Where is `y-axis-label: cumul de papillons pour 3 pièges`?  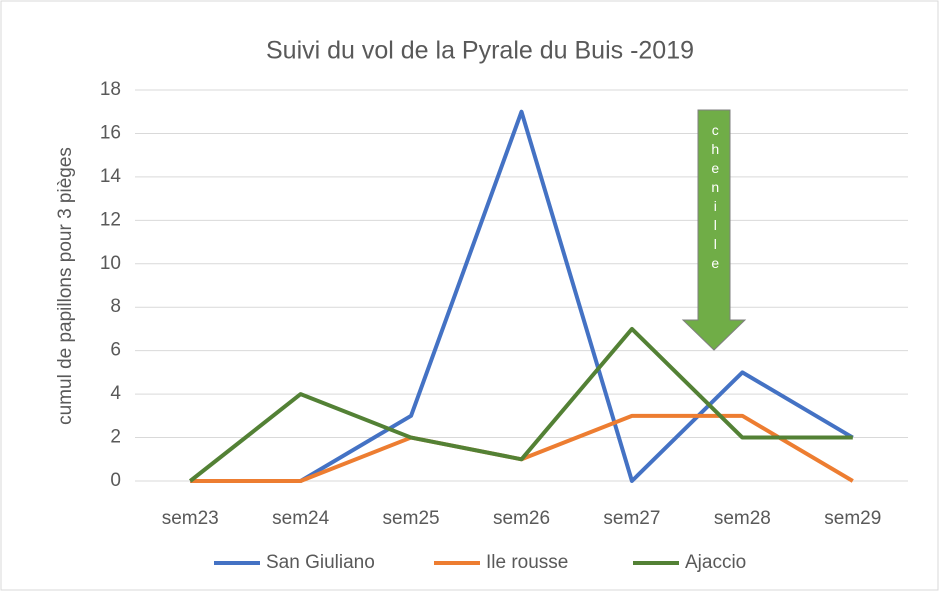
y-axis-label: cumul de papillons pour 3 pièges is located at coordinates (65, 286).